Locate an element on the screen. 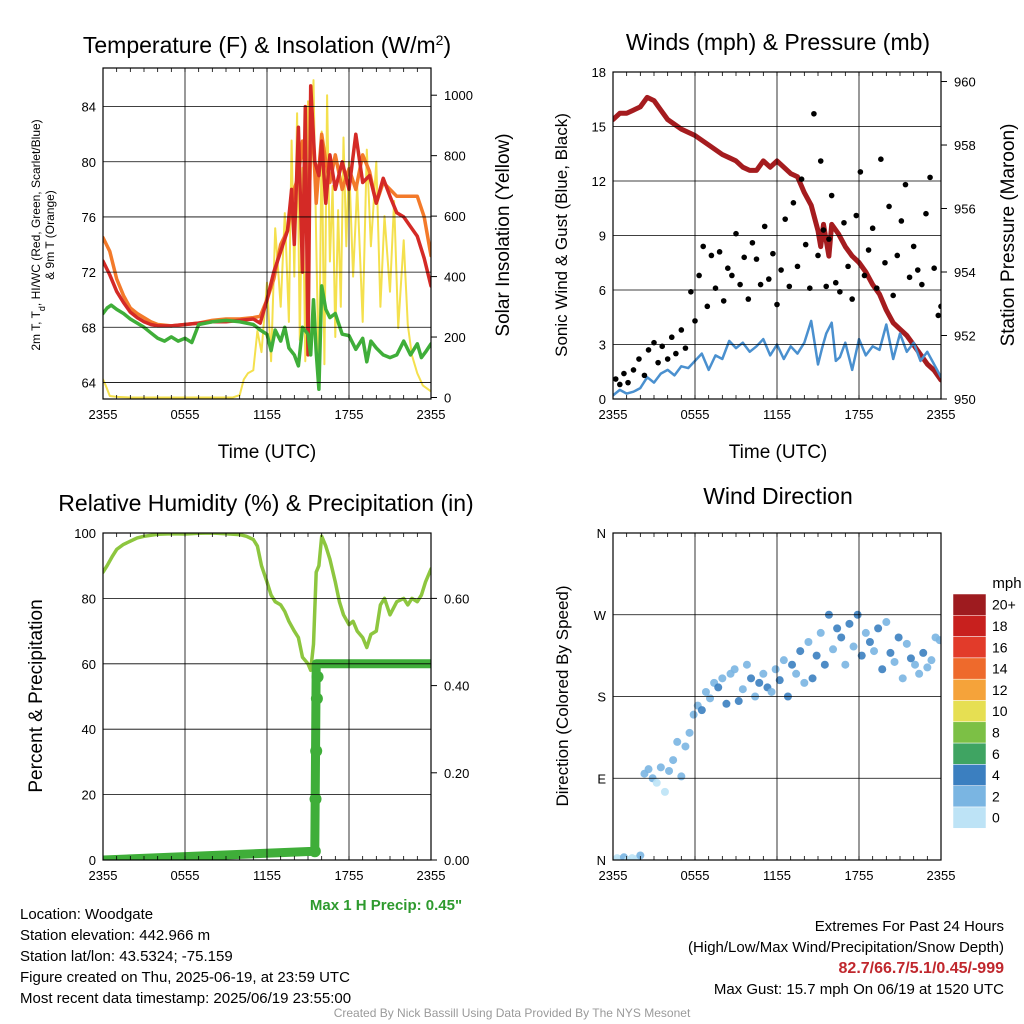  temperature-x-label: Time (UTC) is located at coordinates (267, 452).